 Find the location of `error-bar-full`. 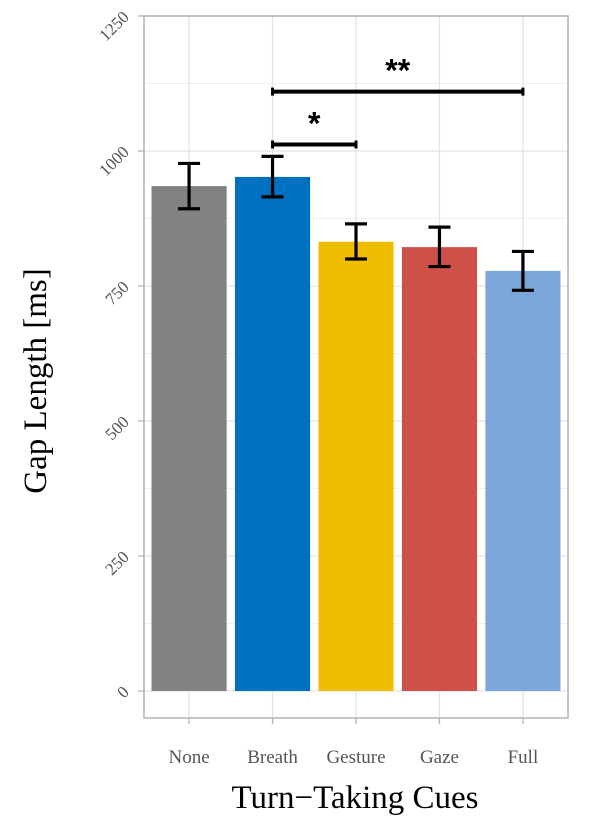

error-bar-full is located at coordinates (522, 270).